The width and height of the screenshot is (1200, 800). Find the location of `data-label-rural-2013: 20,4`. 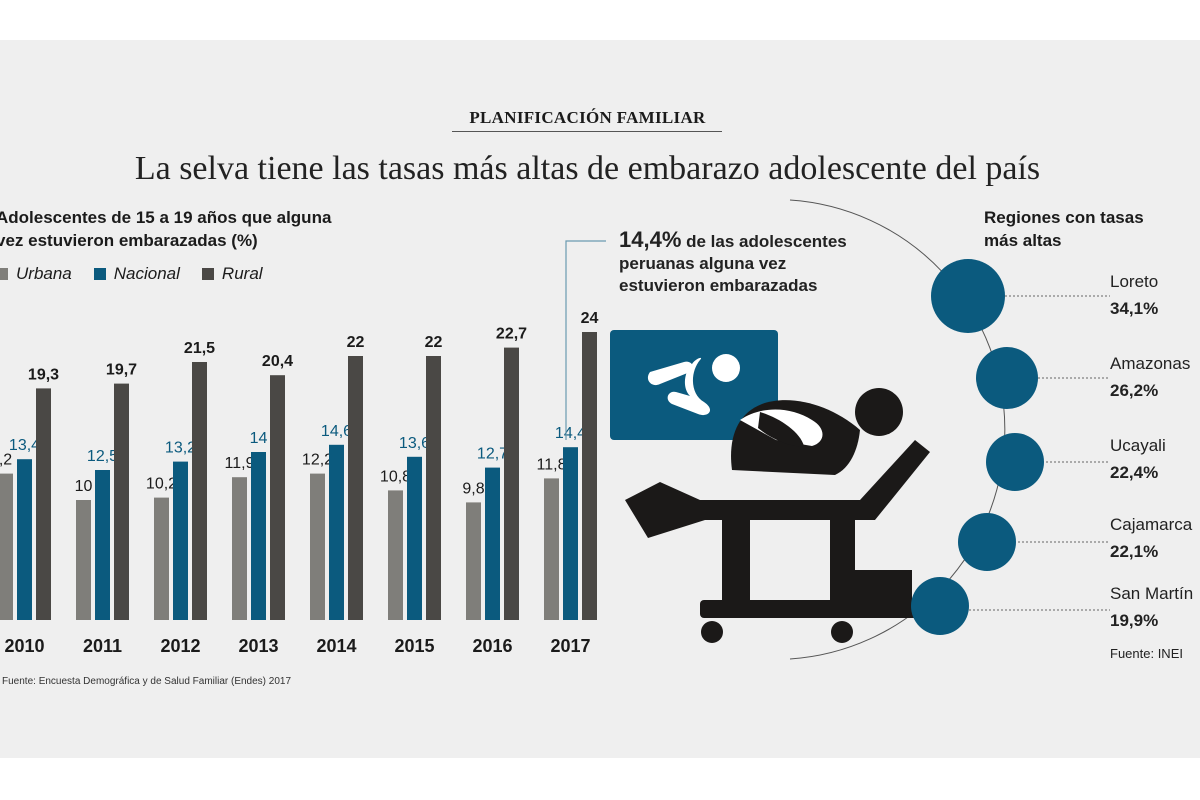

data-label-rural-2013: 20,4 is located at coordinates (277, 361).